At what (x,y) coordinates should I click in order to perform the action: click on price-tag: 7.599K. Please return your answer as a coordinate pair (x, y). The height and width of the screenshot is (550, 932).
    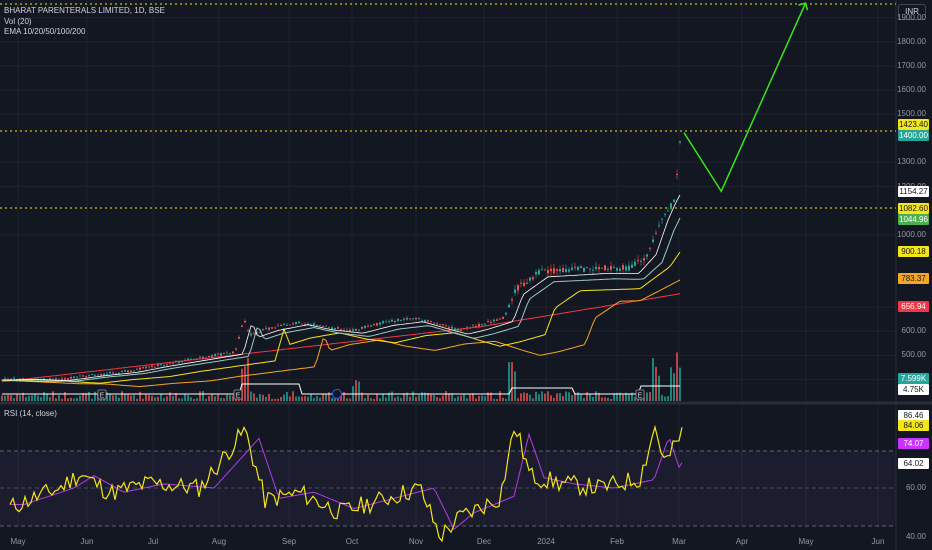
    Looking at the image, I should click on (913, 378).